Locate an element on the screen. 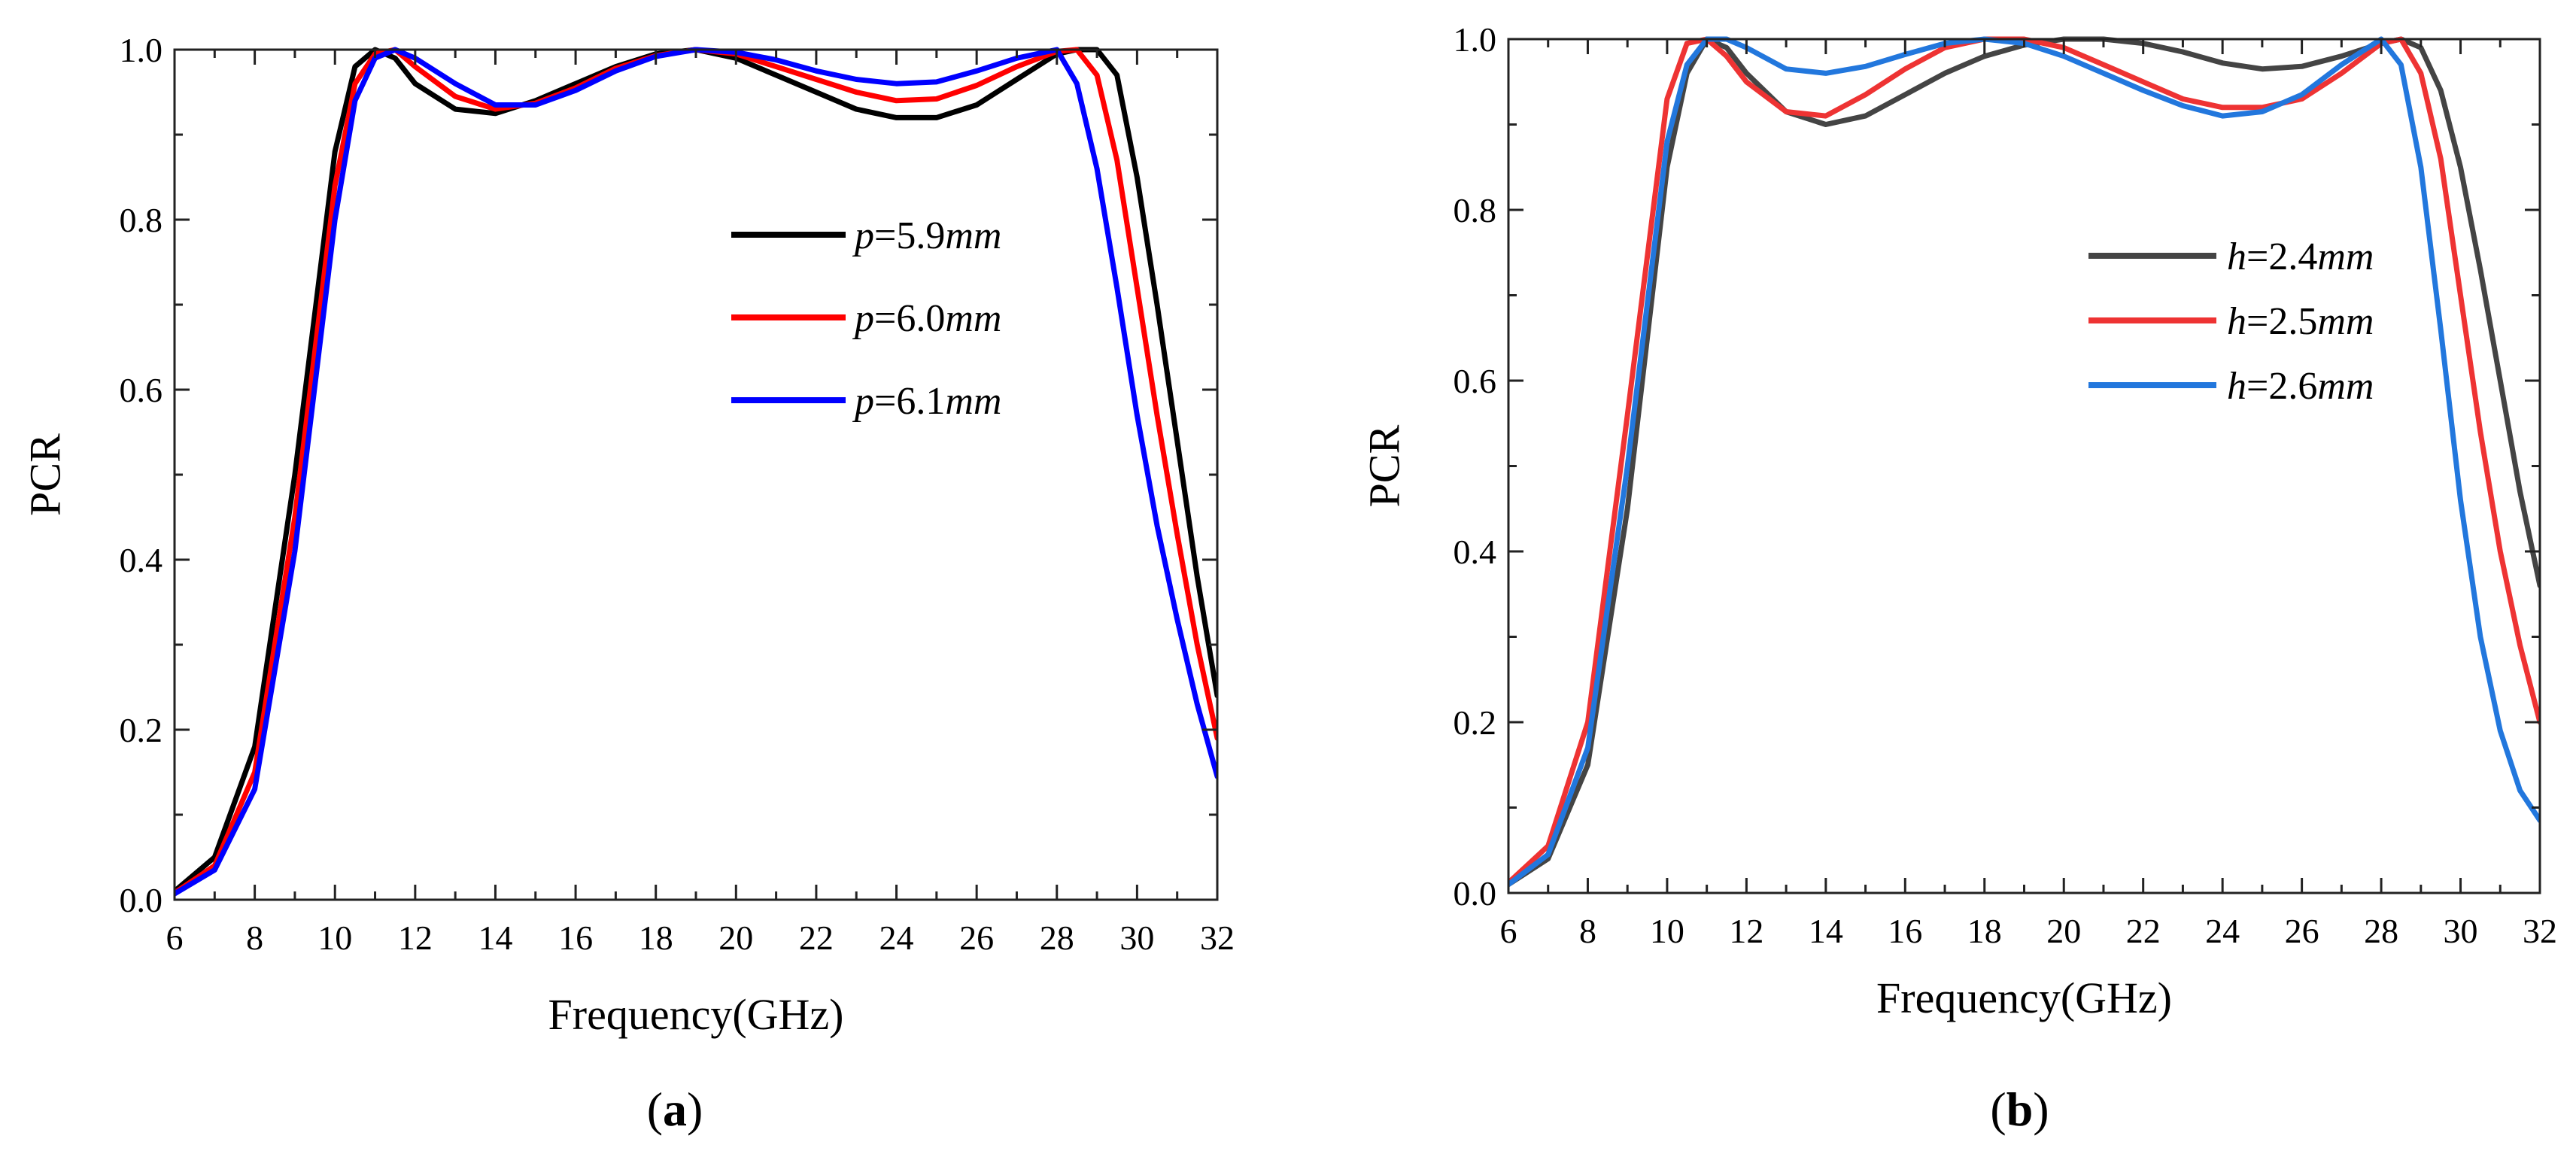 Image resolution: width=2576 pixels, height=1157 pixels. legend: p=5.9mm p=6.0mm p=6.1mm is located at coordinates (866, 318).